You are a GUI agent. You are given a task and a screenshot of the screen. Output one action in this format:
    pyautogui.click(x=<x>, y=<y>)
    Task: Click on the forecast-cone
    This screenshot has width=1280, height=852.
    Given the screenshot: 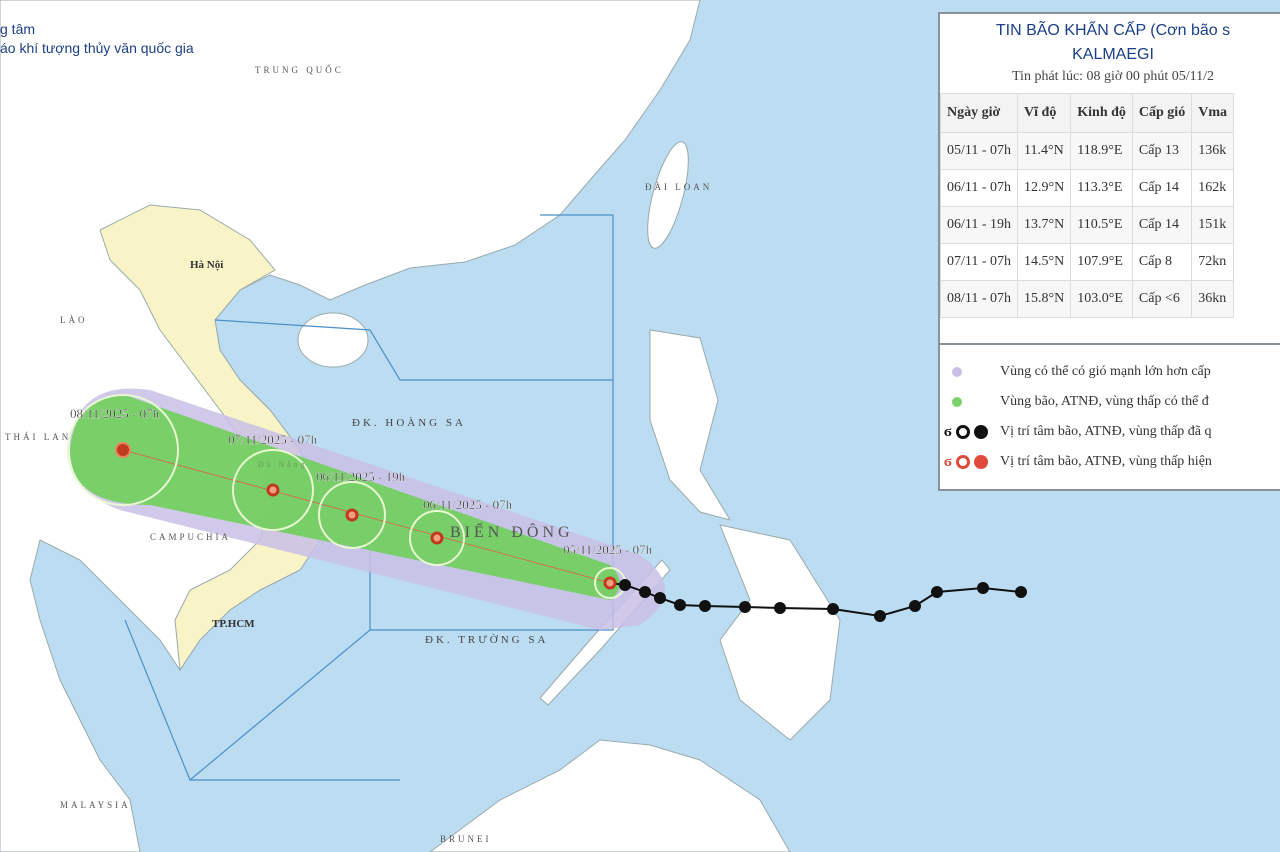 What is the action you would take?
    pyautogui.click(x=366, y=509)
    